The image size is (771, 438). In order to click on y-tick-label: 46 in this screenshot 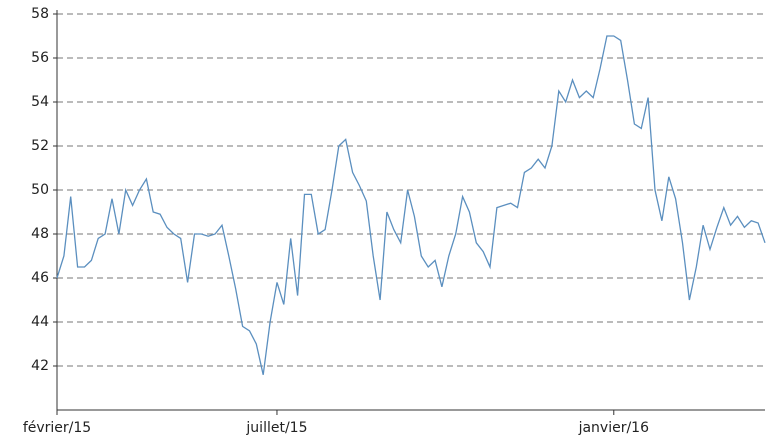, I will do `click(40, 278)`.